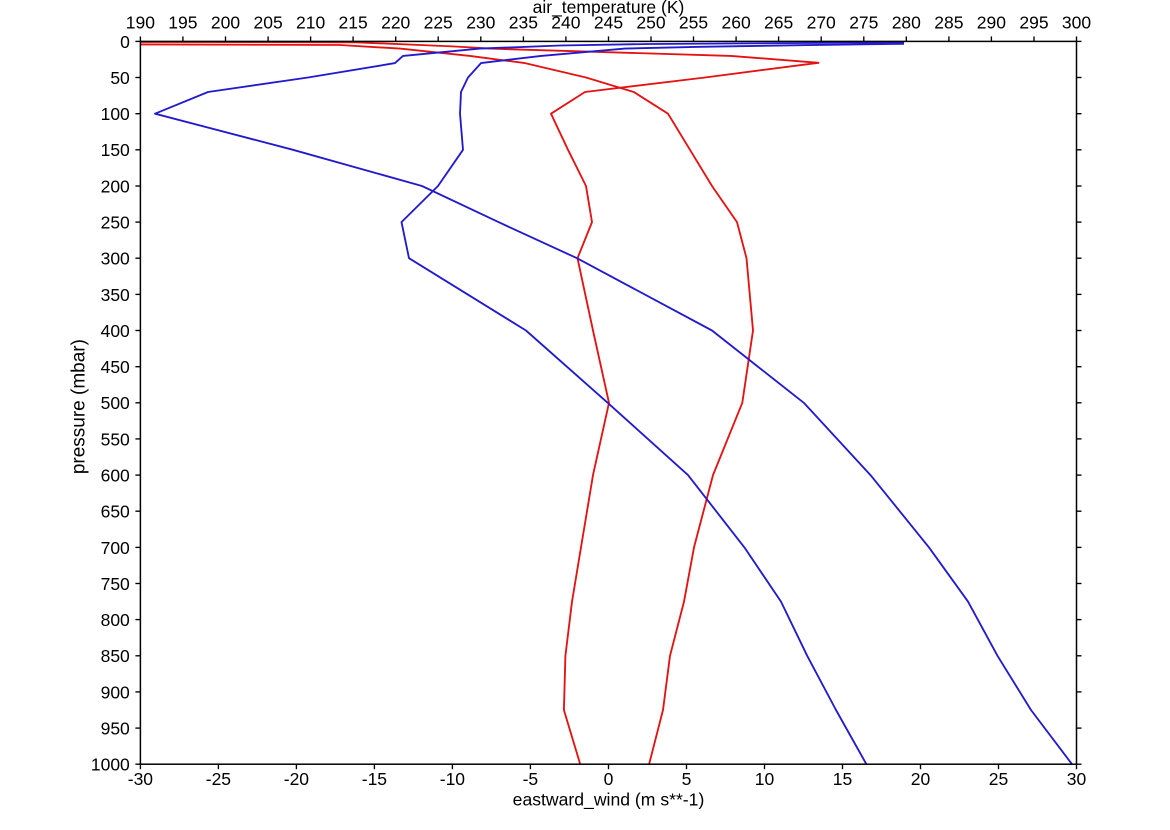 This screenshot has width=1170, height=830. What do you see at coordinates (842, 779) in the screenshot?
I see `svg-text: 15` at bounding box center [842, 779].